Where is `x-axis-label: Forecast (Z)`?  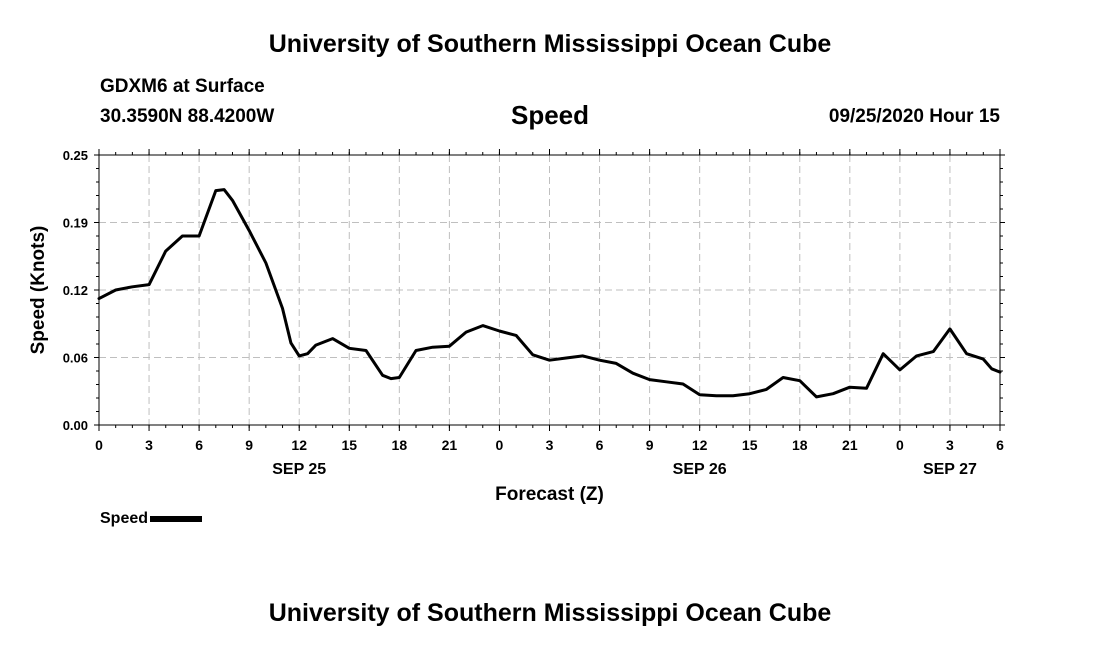
x-axis-label: Forecast (Z) is located at coordinates (549, 494).